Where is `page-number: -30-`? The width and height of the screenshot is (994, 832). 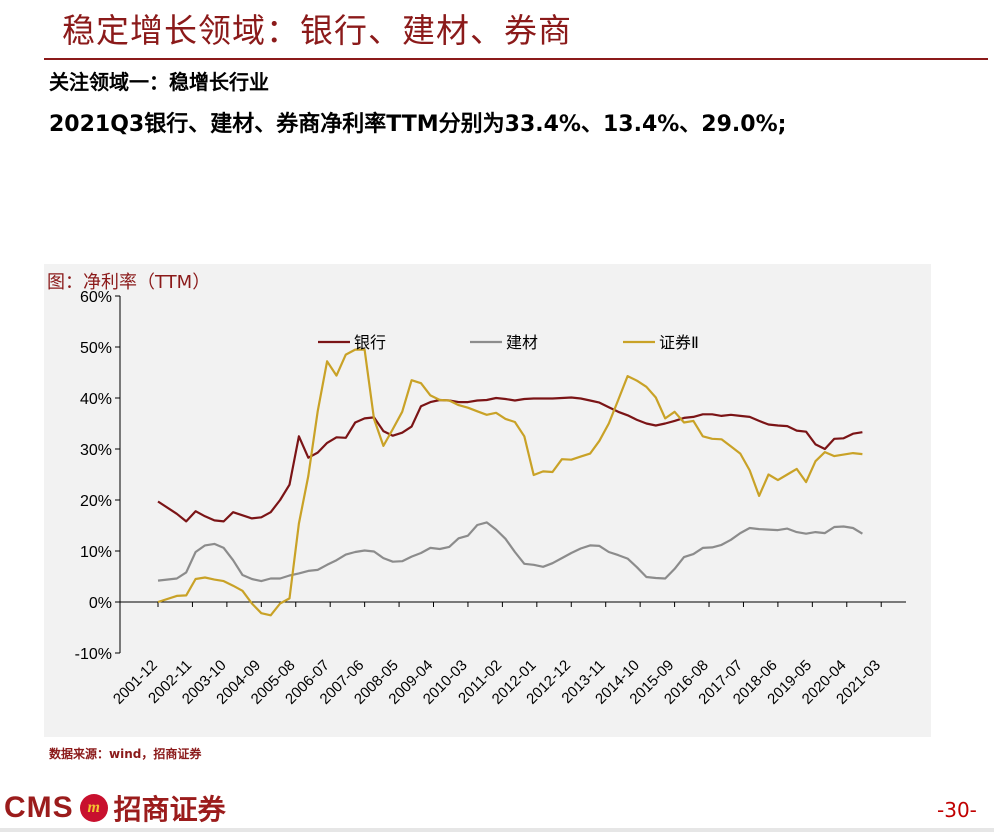
page-number: -30- is located at coordinates (957, 810).